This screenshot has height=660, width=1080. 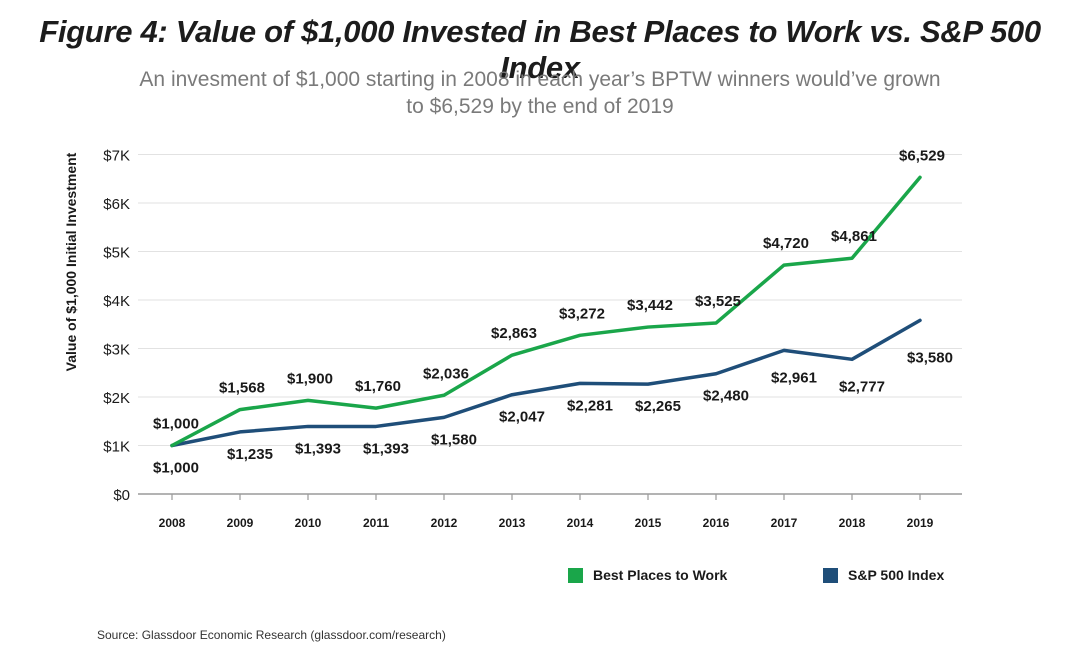 I want to click on data-label-sp500: $1,580, so click(x=454, y=439).